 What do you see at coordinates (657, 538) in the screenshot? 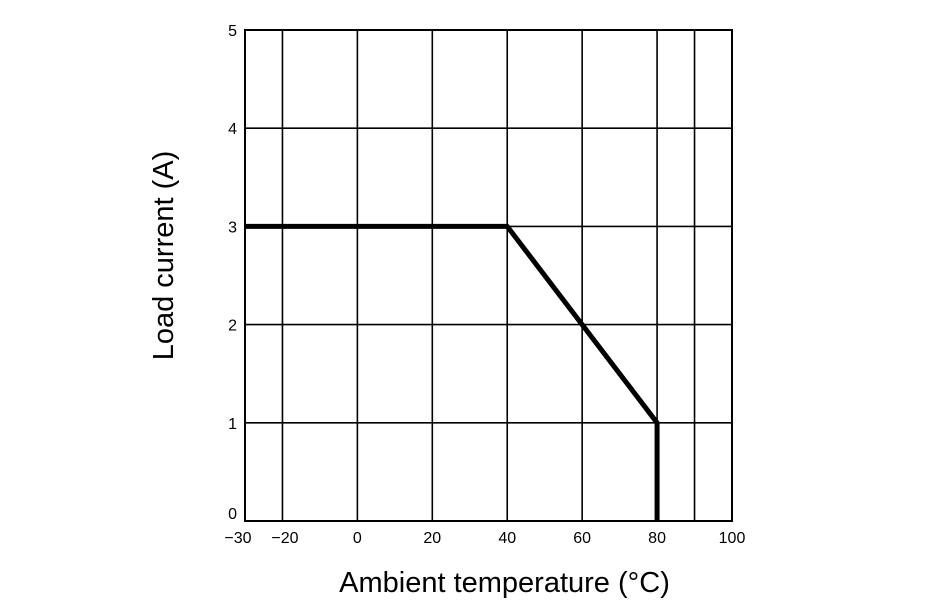
I see `x-tick-label: 80` at bounding box center [657, 538].